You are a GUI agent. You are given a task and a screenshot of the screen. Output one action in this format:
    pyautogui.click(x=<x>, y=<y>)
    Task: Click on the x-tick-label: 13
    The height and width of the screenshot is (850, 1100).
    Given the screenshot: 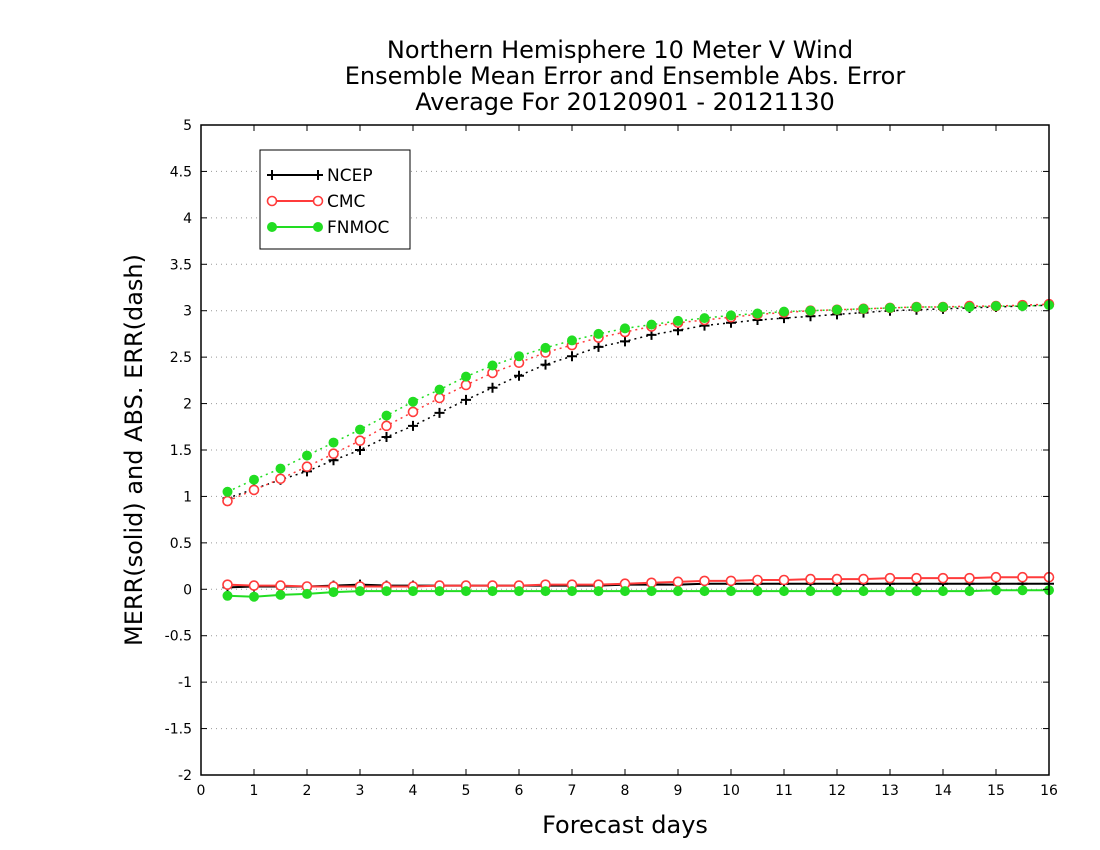 What is the action you would take?
    pyautogui.click(x=890, y=791)
    